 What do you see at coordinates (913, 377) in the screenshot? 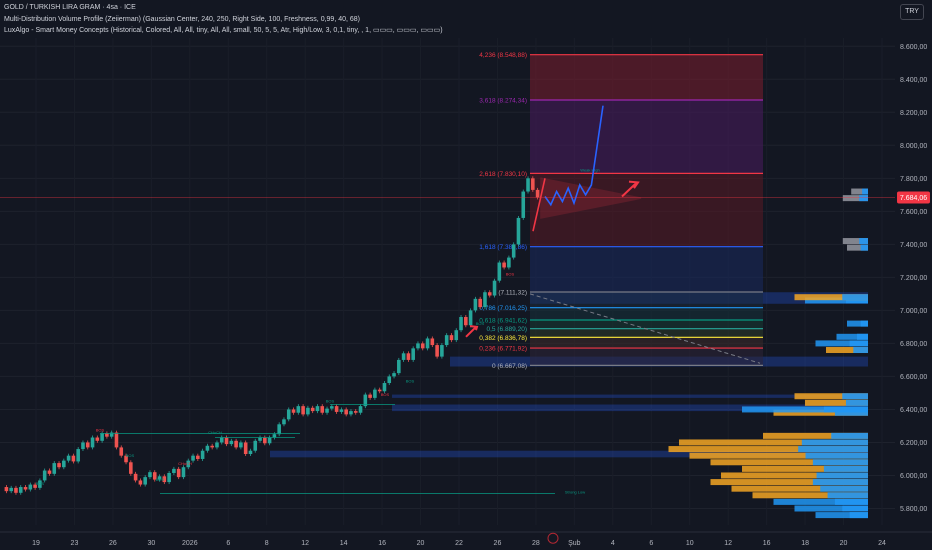
I see `y-tick-label: 6.600,00` at bounding box center [913, 377].